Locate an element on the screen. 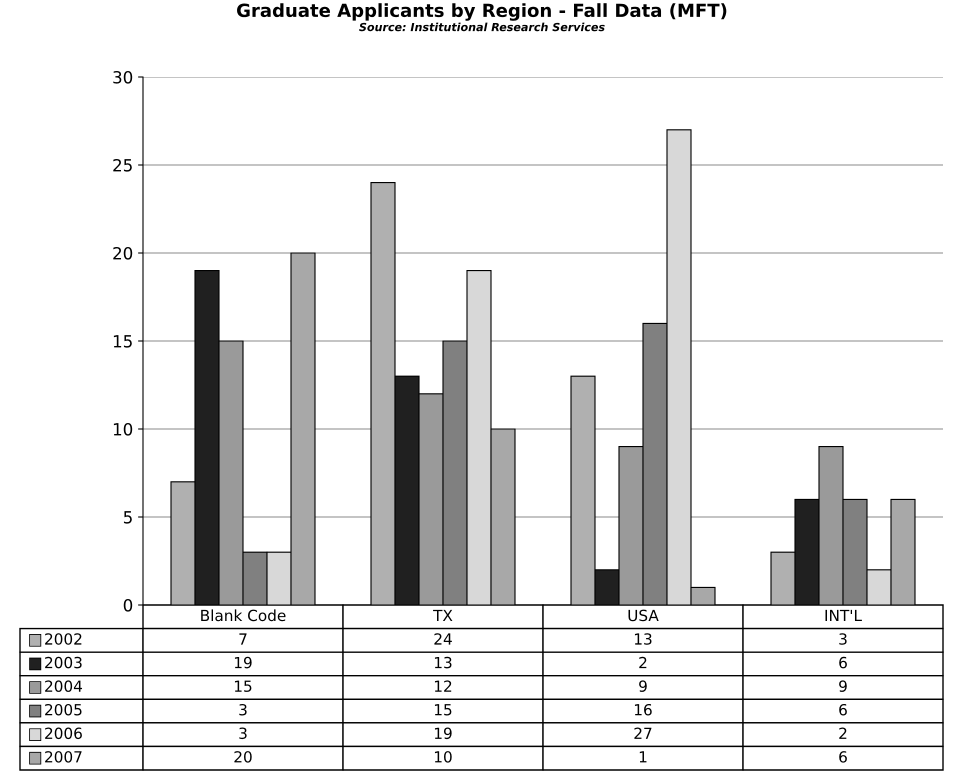  legend-label: 2005 is located at coordinates (63, 710).